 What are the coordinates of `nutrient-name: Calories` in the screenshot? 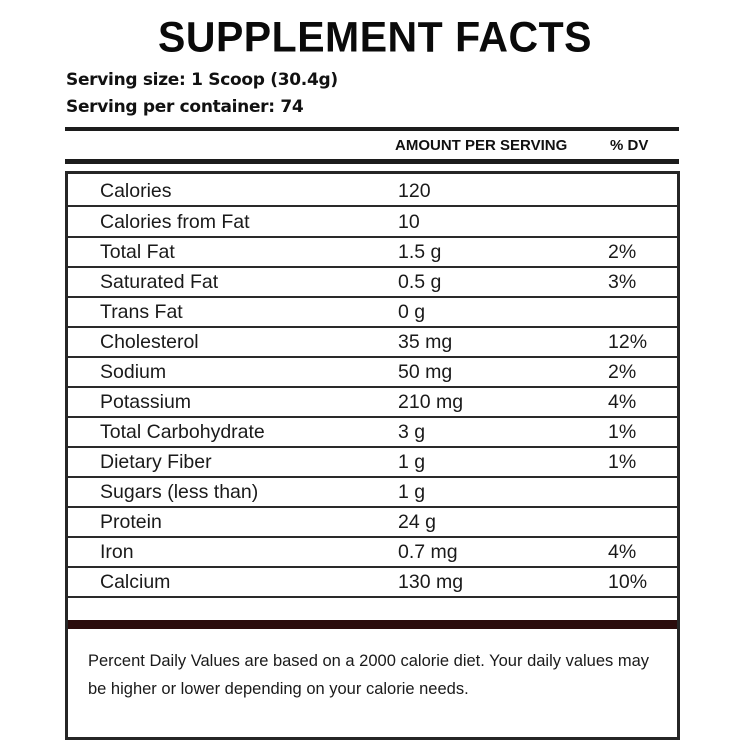 It's located at (136, 191).